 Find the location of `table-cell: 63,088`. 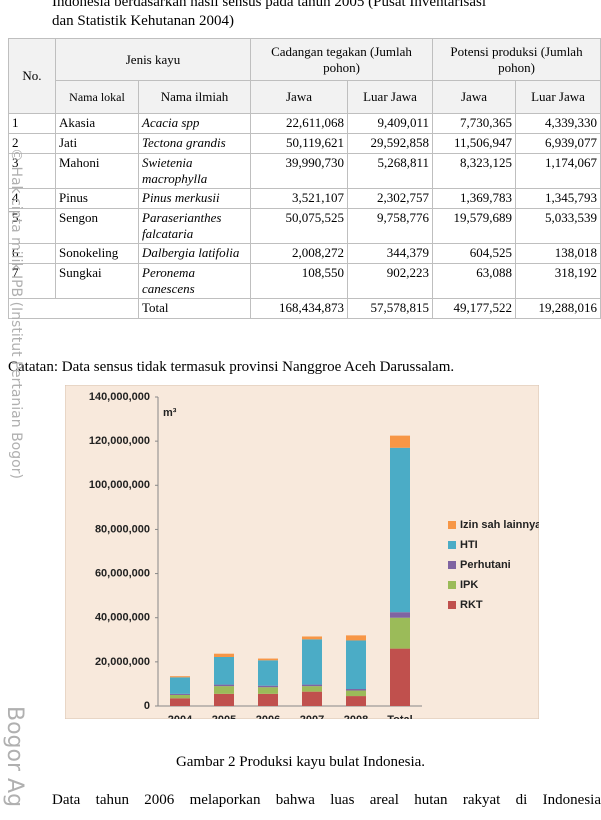

table-cell: 63,088 is located at coordinates (474, 281).